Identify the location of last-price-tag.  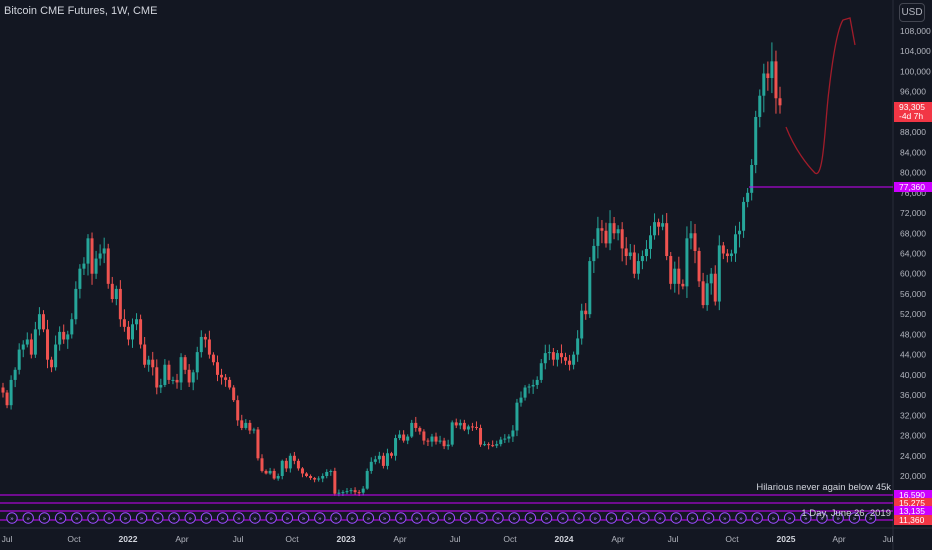
(913, 112).